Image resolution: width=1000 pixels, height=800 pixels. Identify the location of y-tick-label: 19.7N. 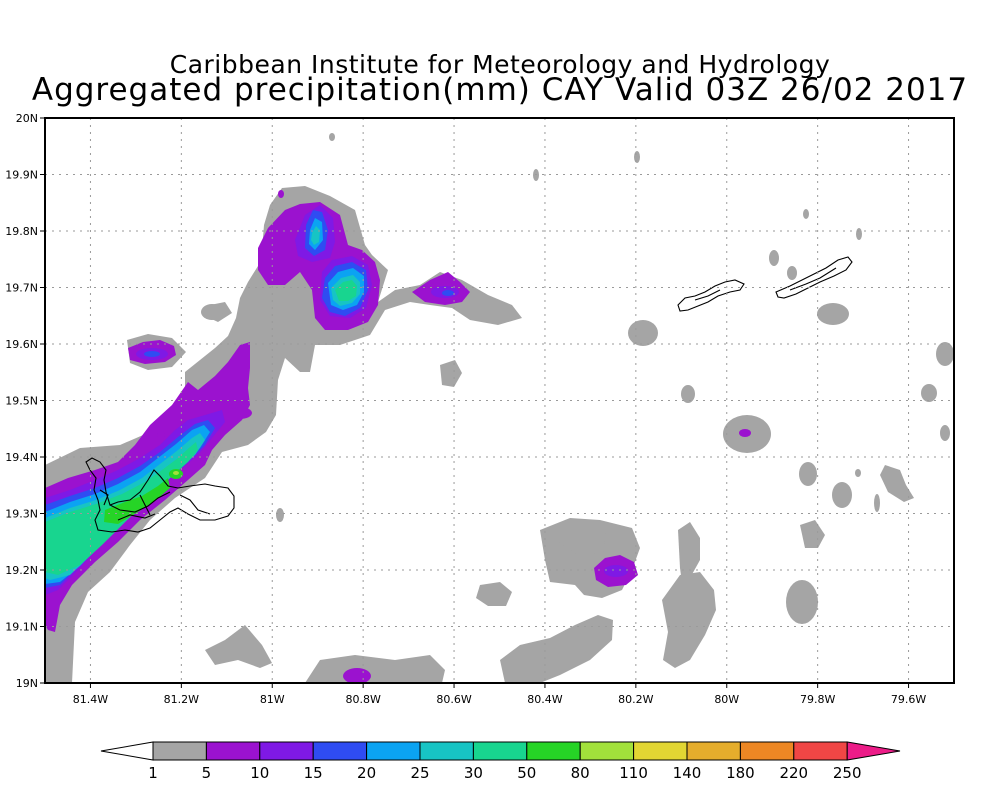
(21, 288).